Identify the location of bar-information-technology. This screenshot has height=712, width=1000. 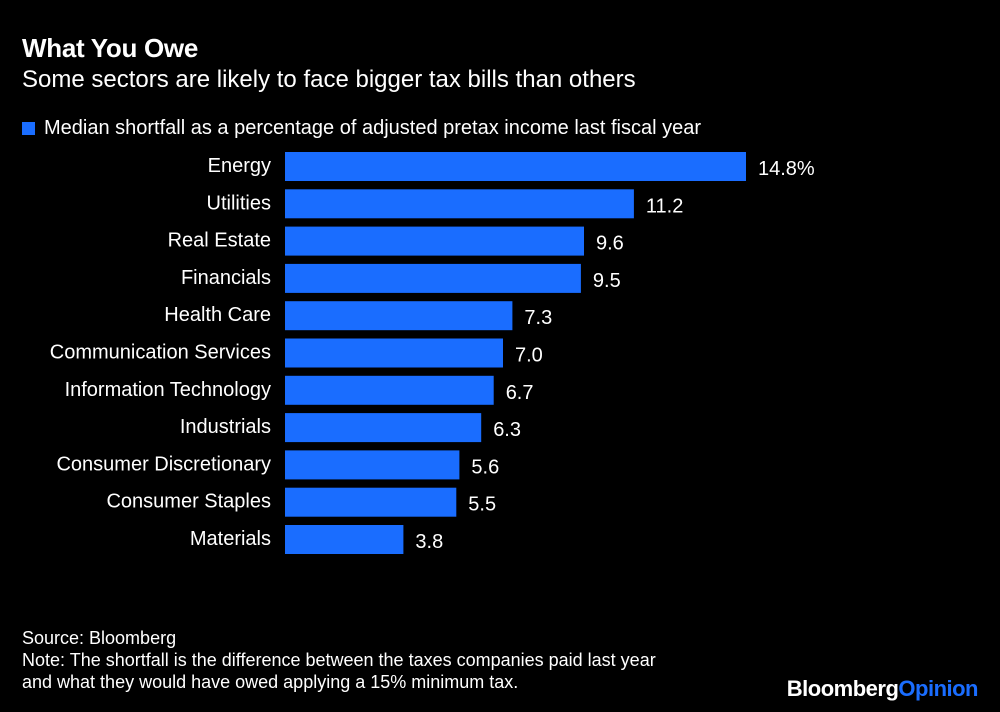
(389, 390).